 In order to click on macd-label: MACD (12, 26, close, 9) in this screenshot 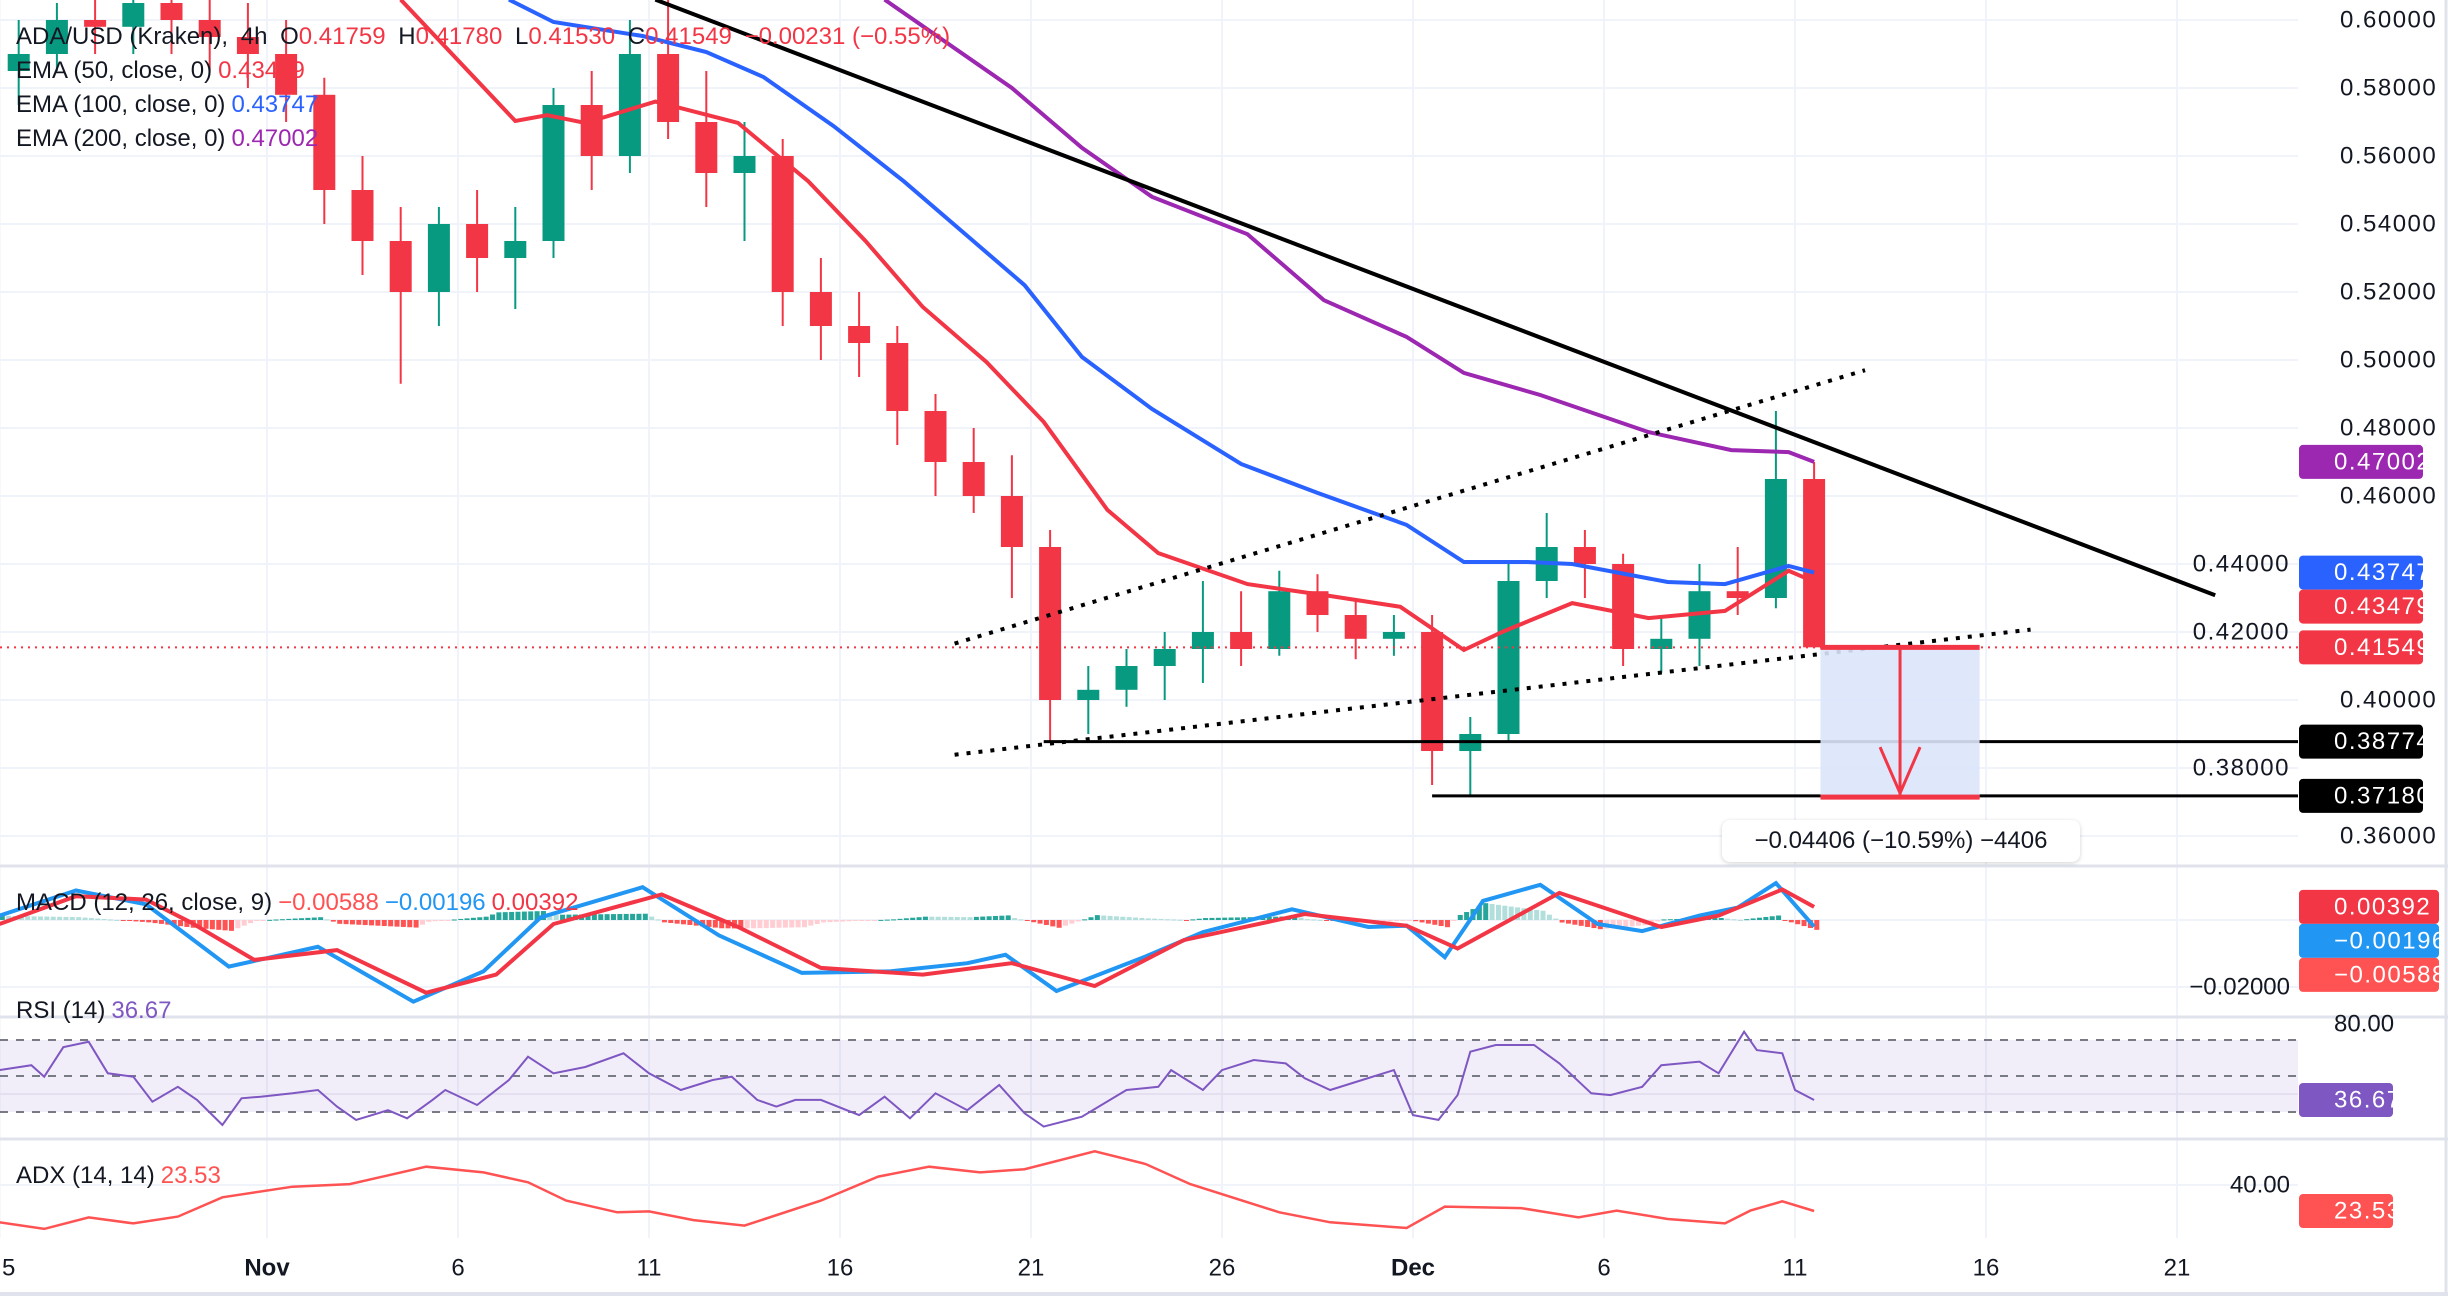, I will do `click(144, 902)`.